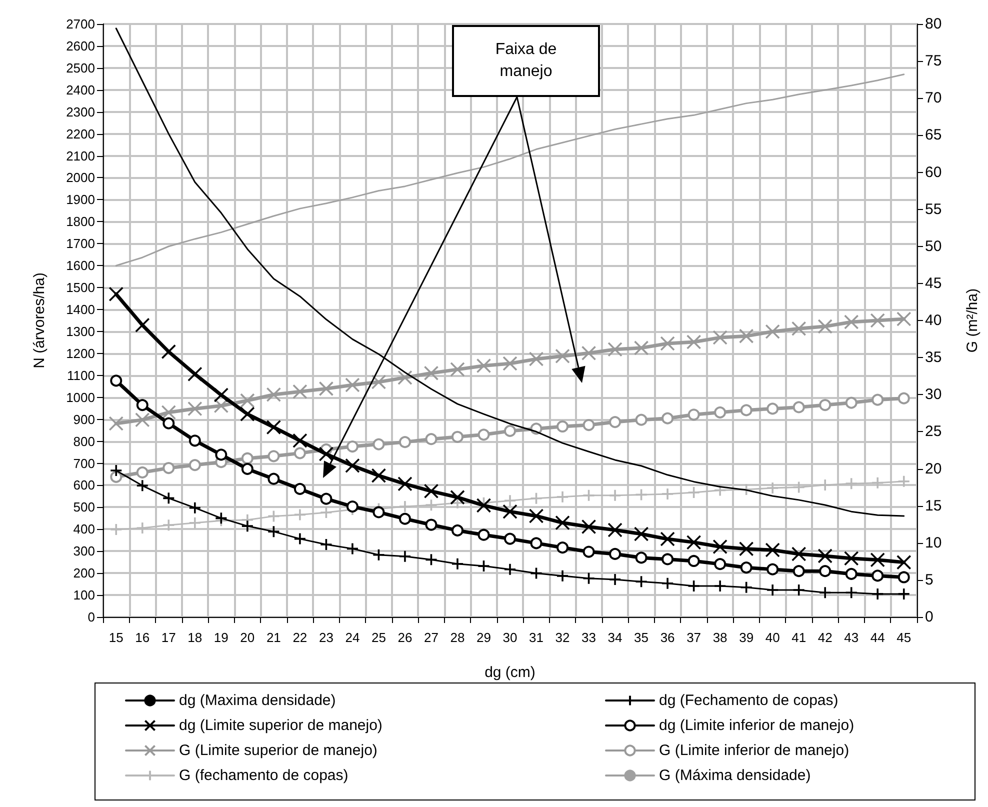 This screenshot has width=988, height=807. I want to click on x-tick-label: 42, so click(825, 637).